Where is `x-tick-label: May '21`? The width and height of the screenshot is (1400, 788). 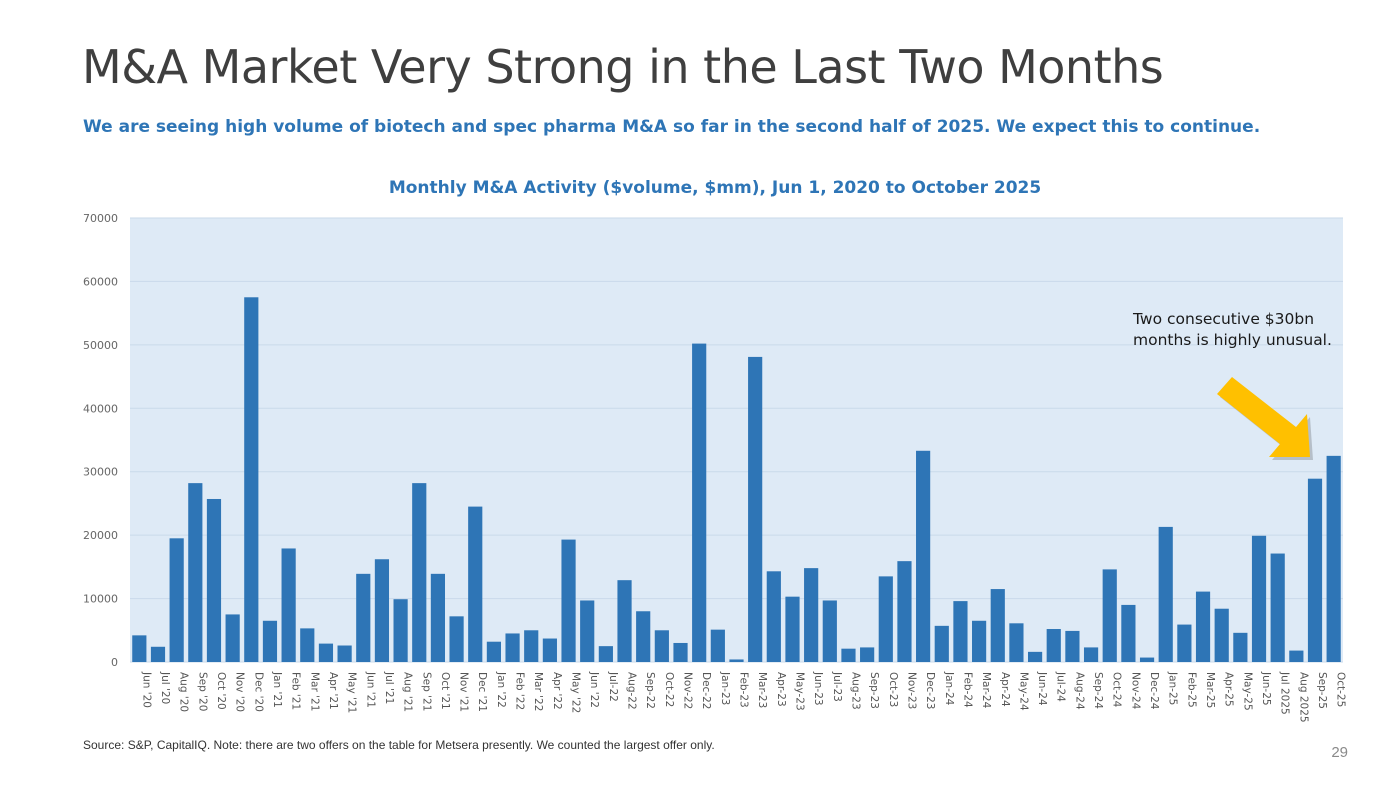
x-tick-label: May '21 is located at coordinates (352, 692).